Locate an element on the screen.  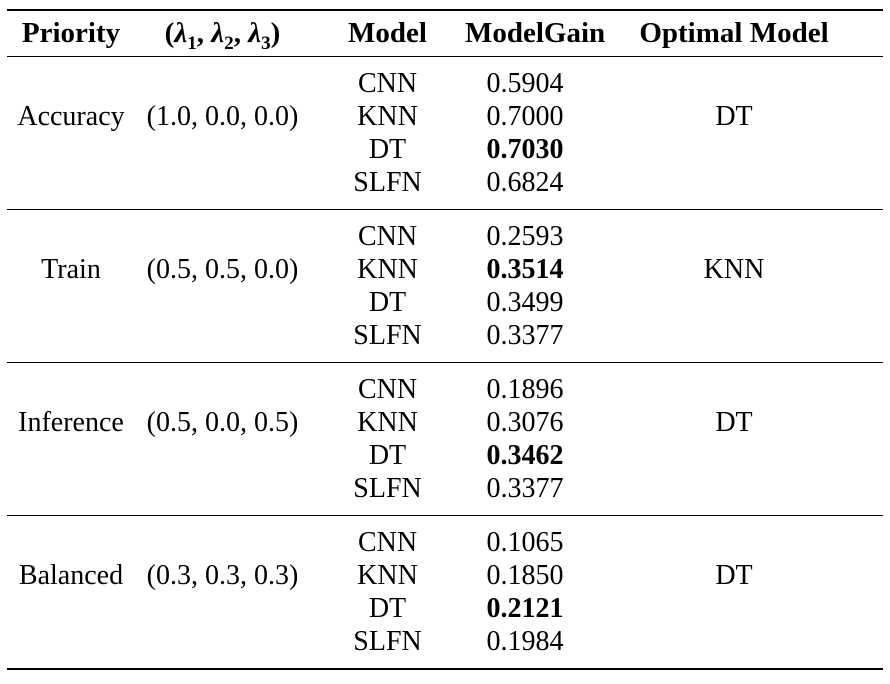
gain-cell: 0.3076 is located at coordinates (525, 422).